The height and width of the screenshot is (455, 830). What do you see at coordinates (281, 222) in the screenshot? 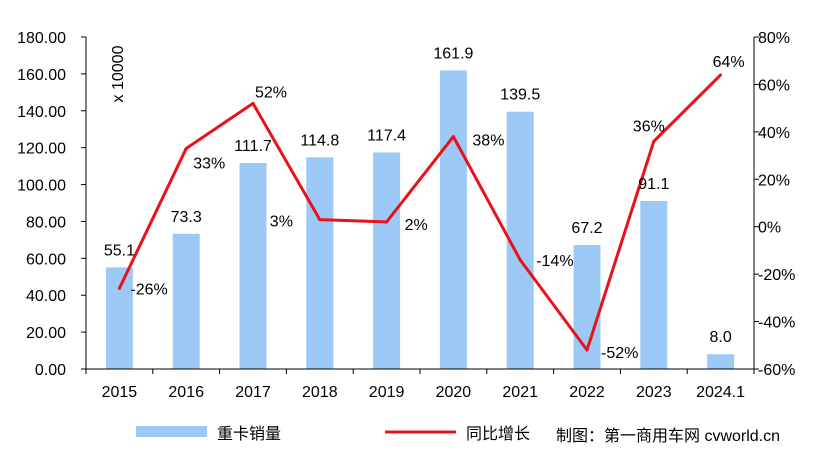
I see `line-label-2018: 3%` at bounding box center [281, 222].